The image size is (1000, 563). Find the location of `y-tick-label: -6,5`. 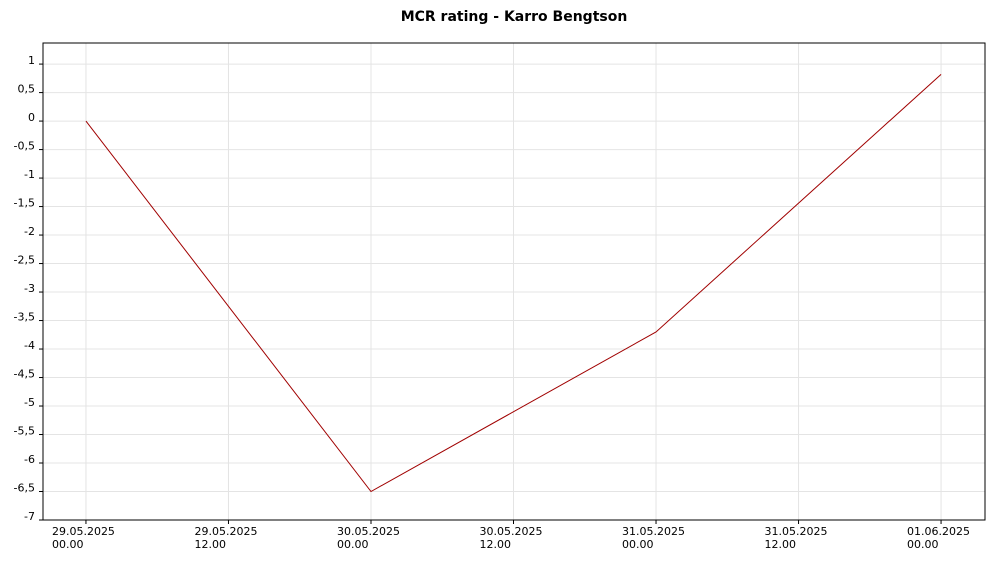

y-tick-label: -6,5 is located at coordinates (24, 488).